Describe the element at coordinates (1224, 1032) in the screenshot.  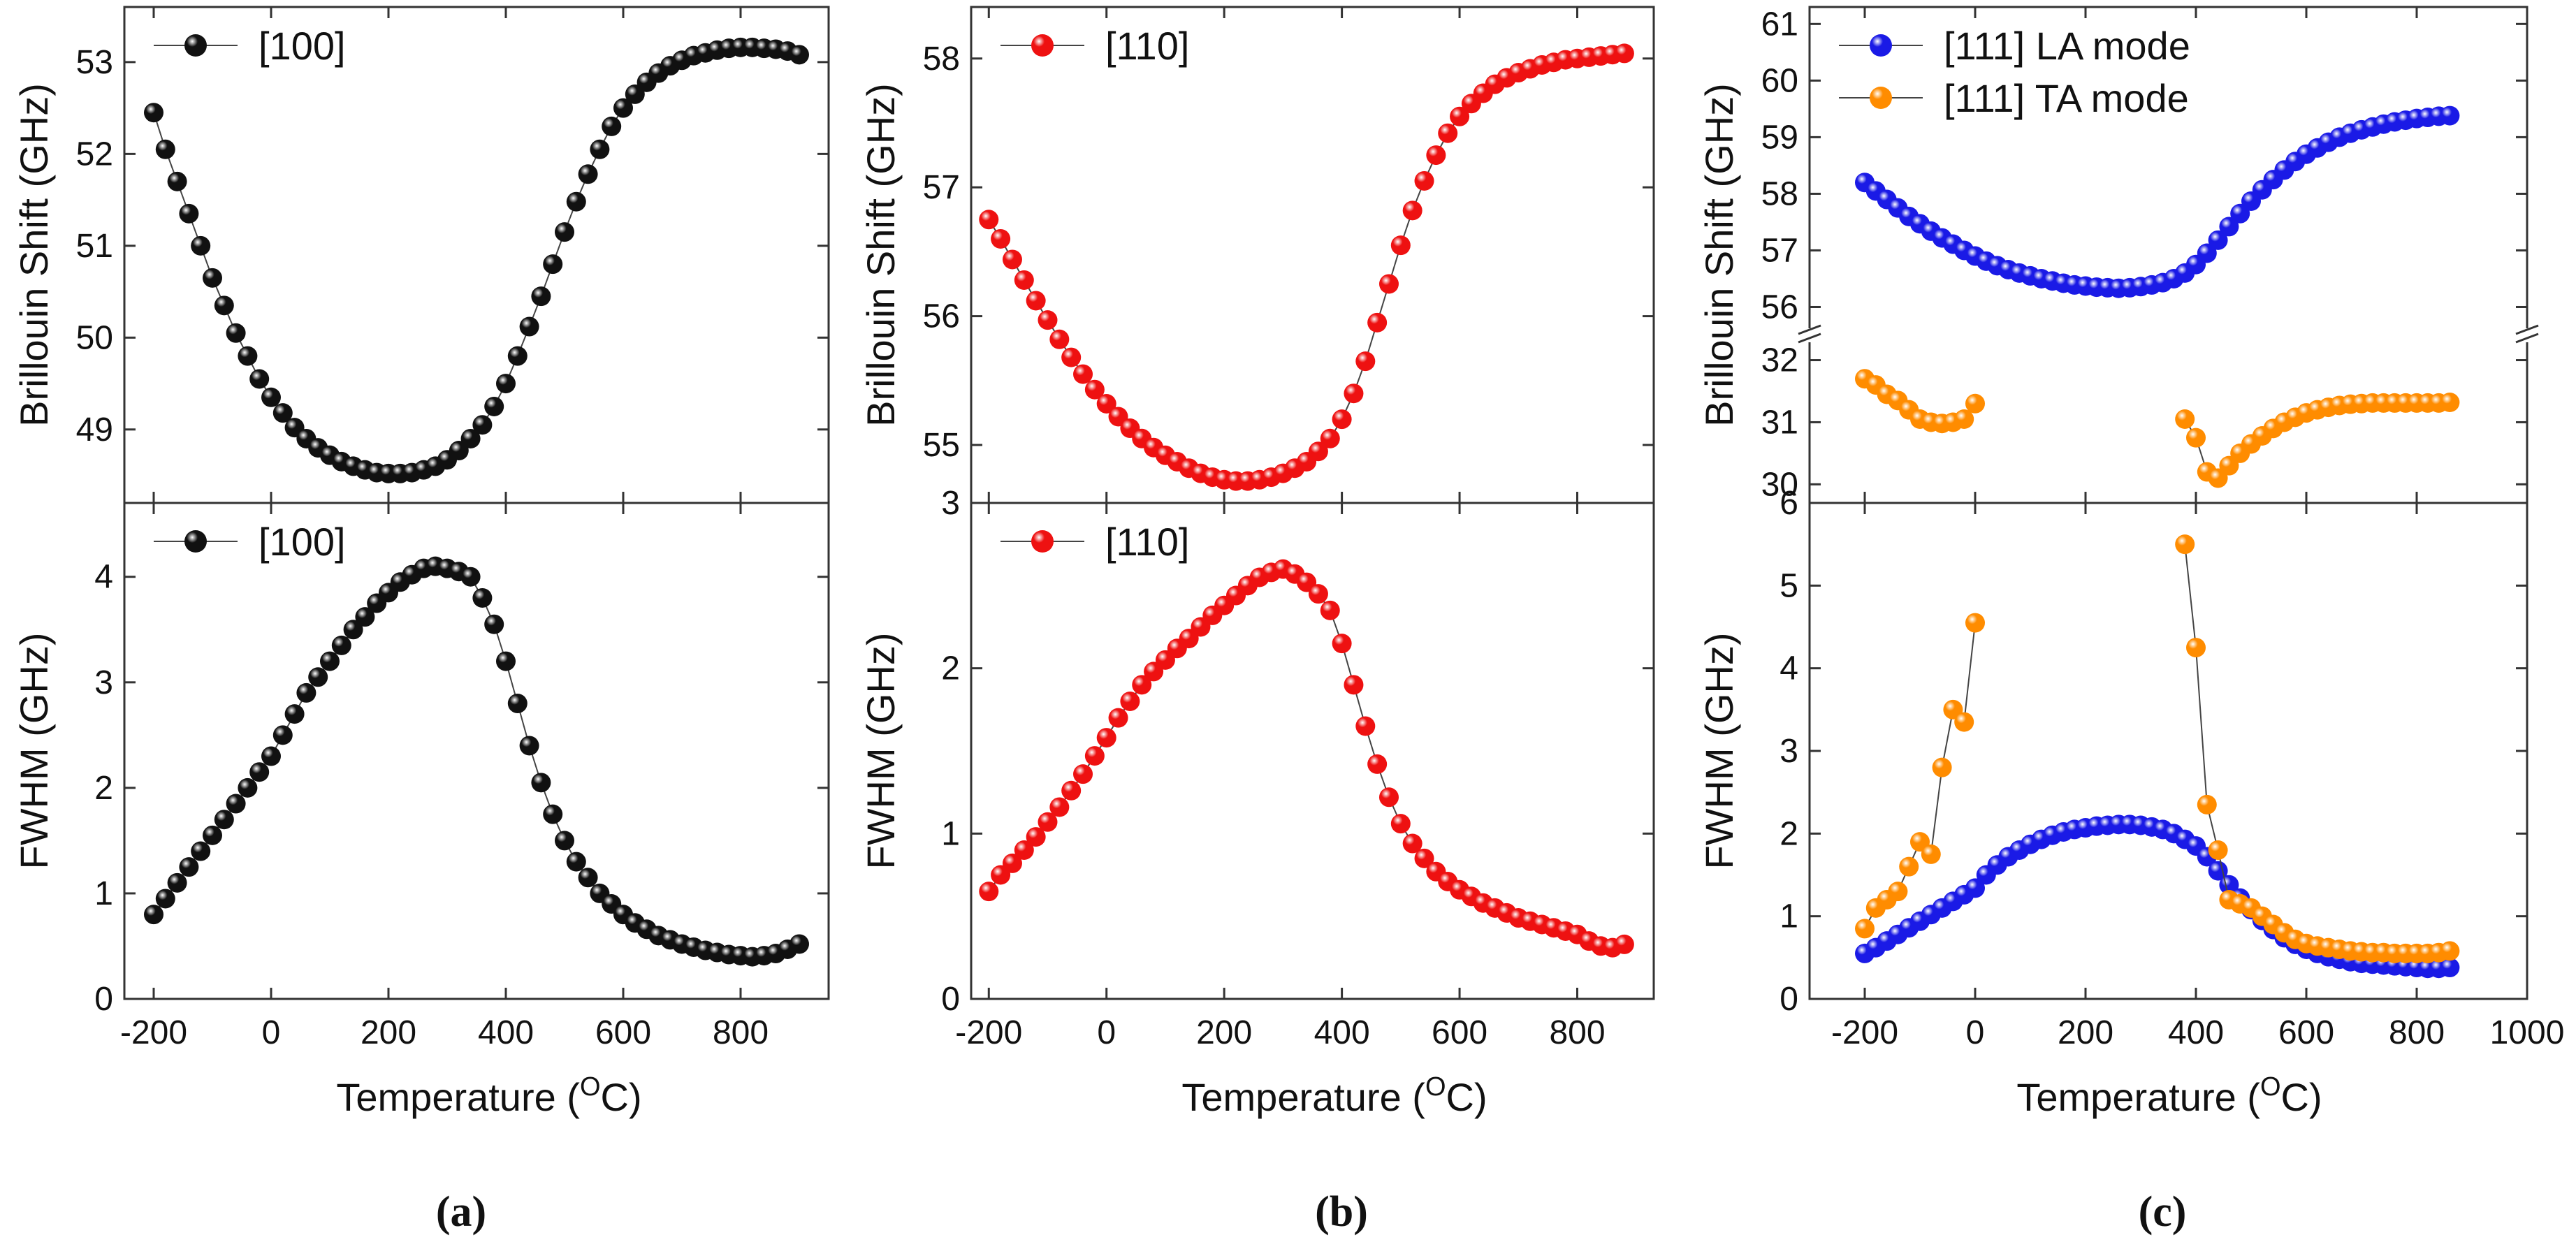
I see `x-tick-label-b-bottom: 200` at that location.